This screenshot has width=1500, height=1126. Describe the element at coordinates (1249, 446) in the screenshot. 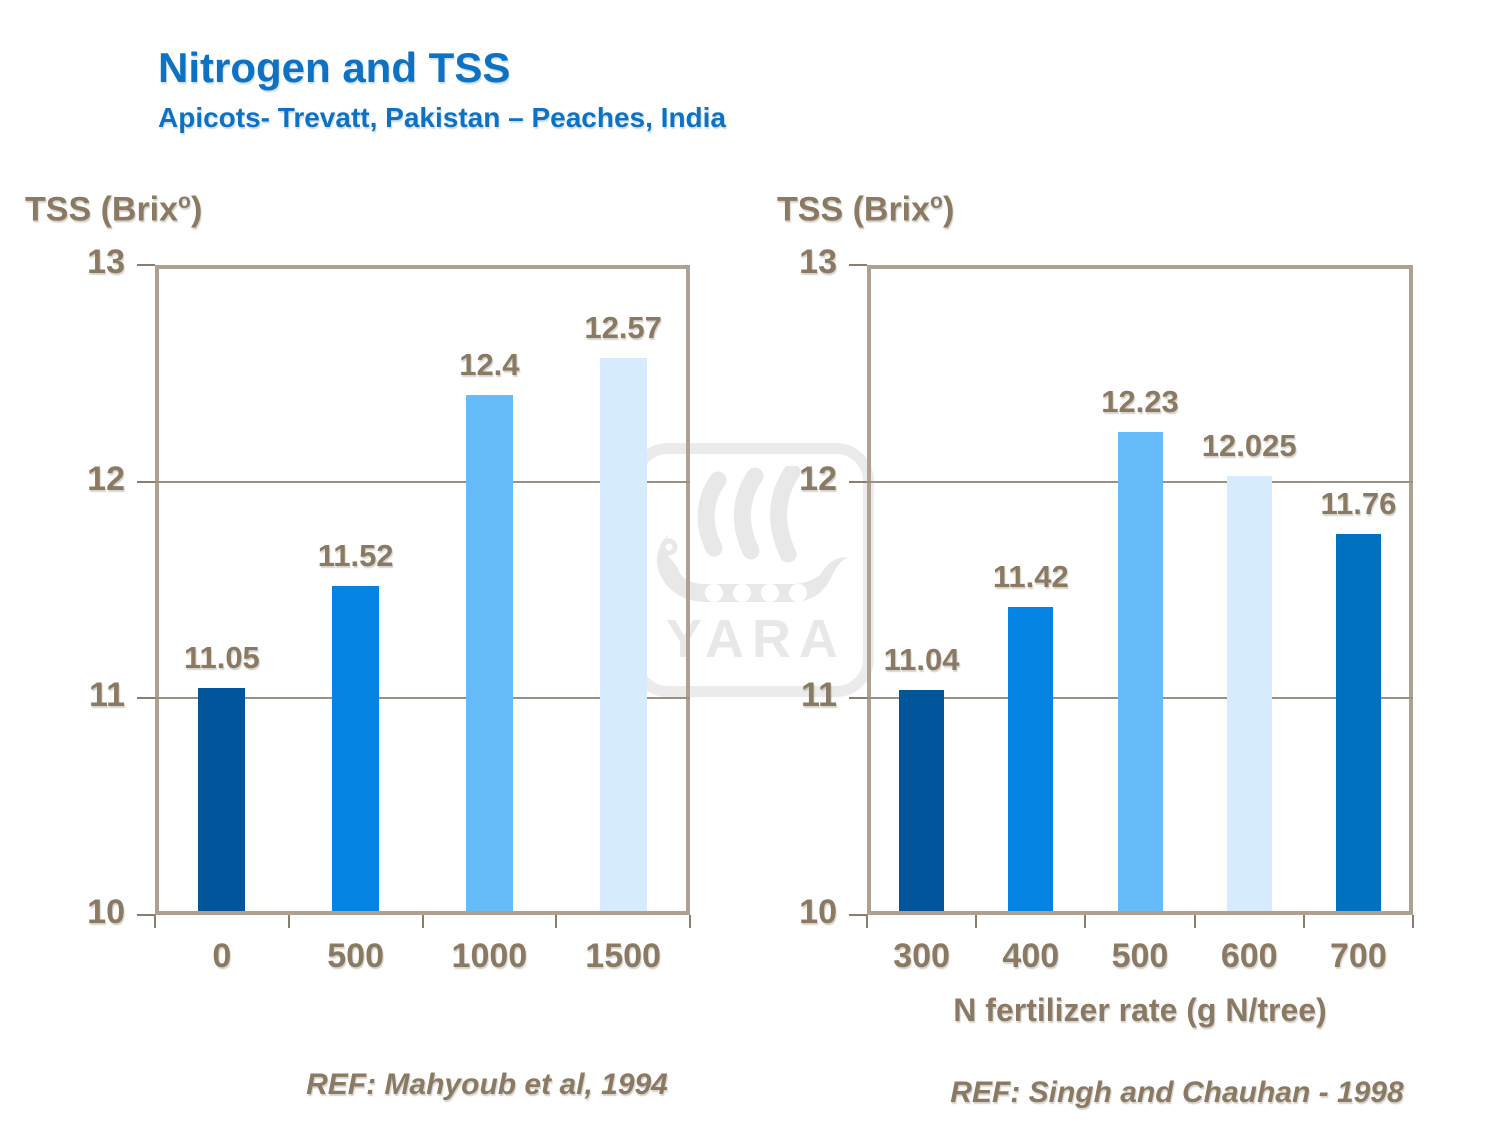

I see `bar-value-label: 12.025` at that location.